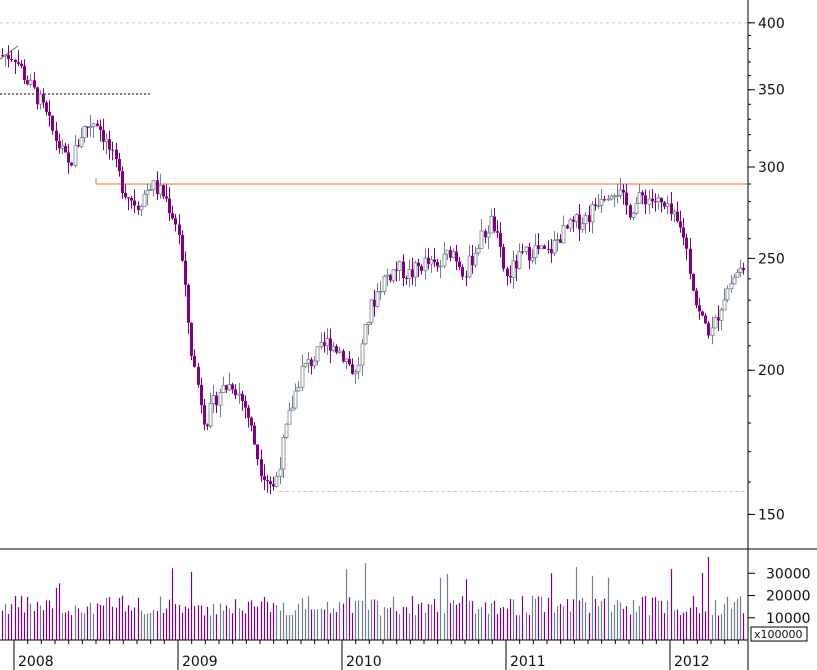 This screenshot has height=670, width=817. Describe the element at coordinates (692, 662) in the screenshot. I see `x-tick-label: 2012` at that location.